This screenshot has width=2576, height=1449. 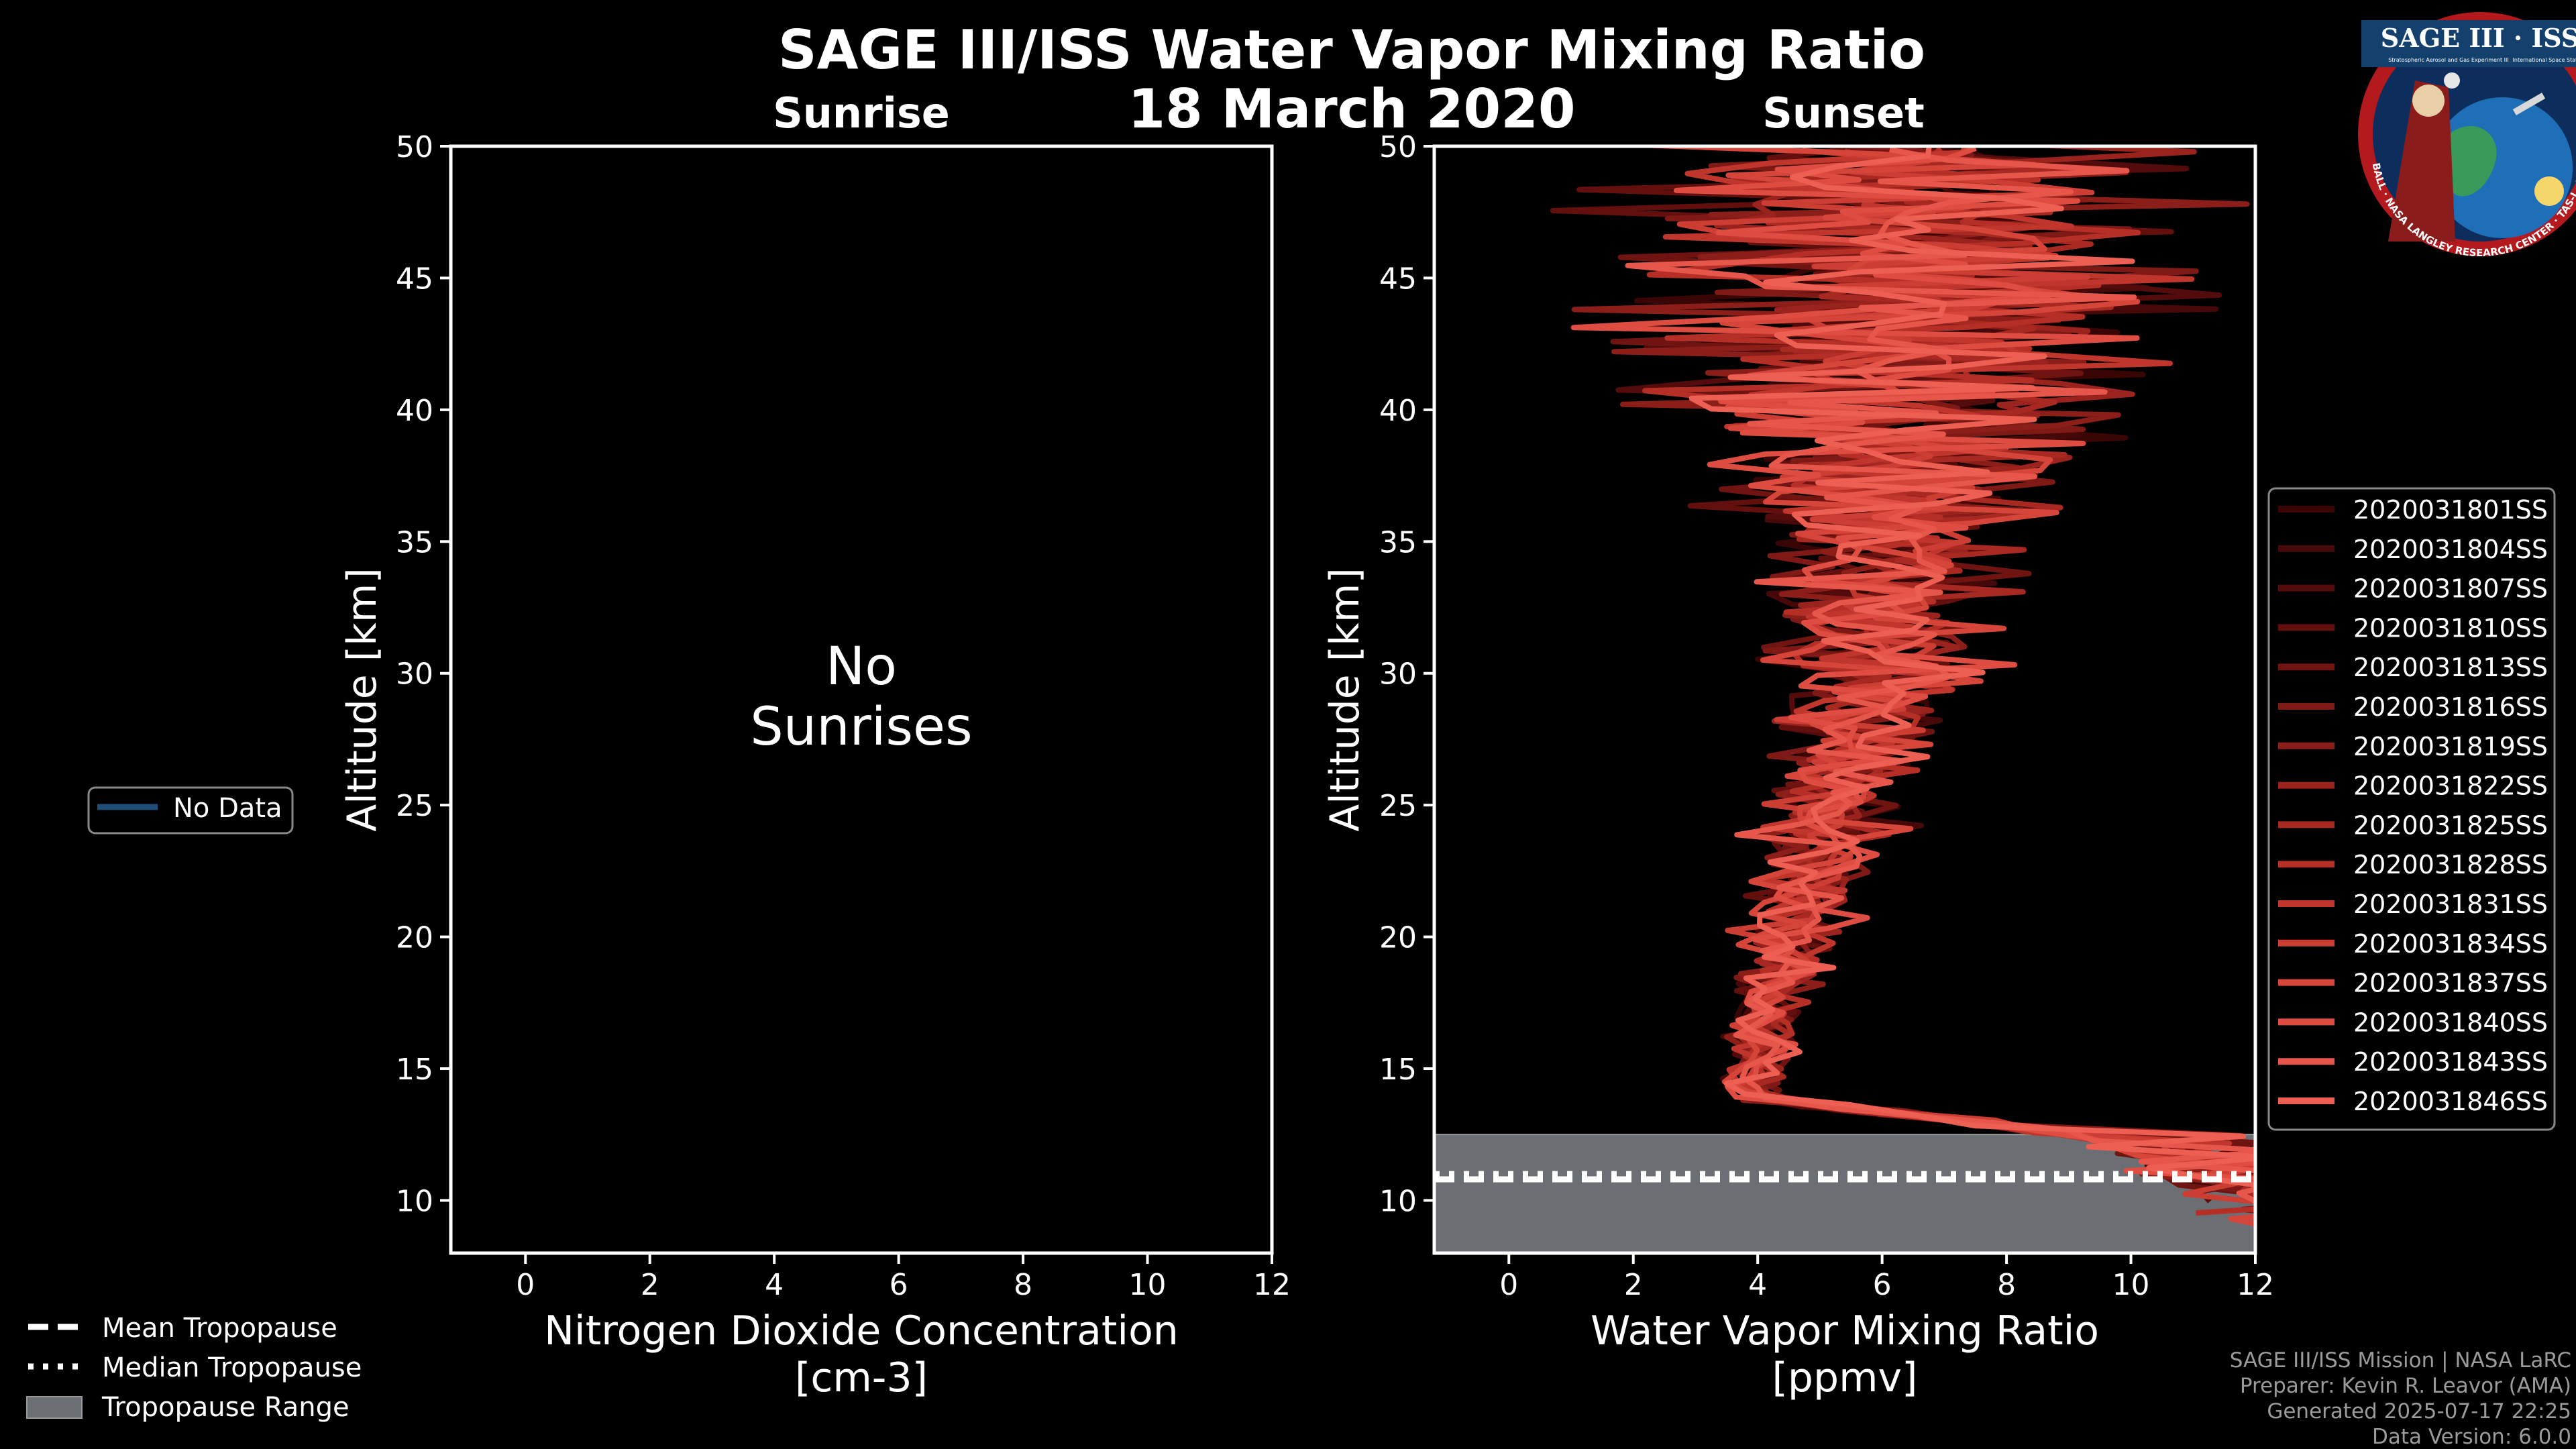 What do you see at coordinates (861, 113) in the screenshot?
I see `sunrise-panel-title: Sunrise` at bounding box center [861, 113].